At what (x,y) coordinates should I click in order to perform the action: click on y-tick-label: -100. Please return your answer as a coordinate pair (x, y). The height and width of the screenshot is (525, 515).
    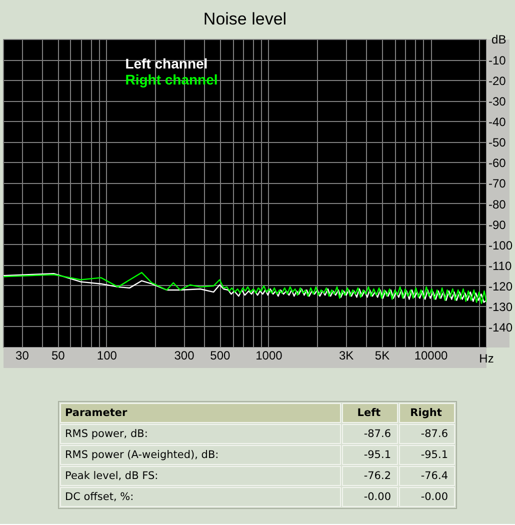
    Looking at the image, I should click on (500, 245).